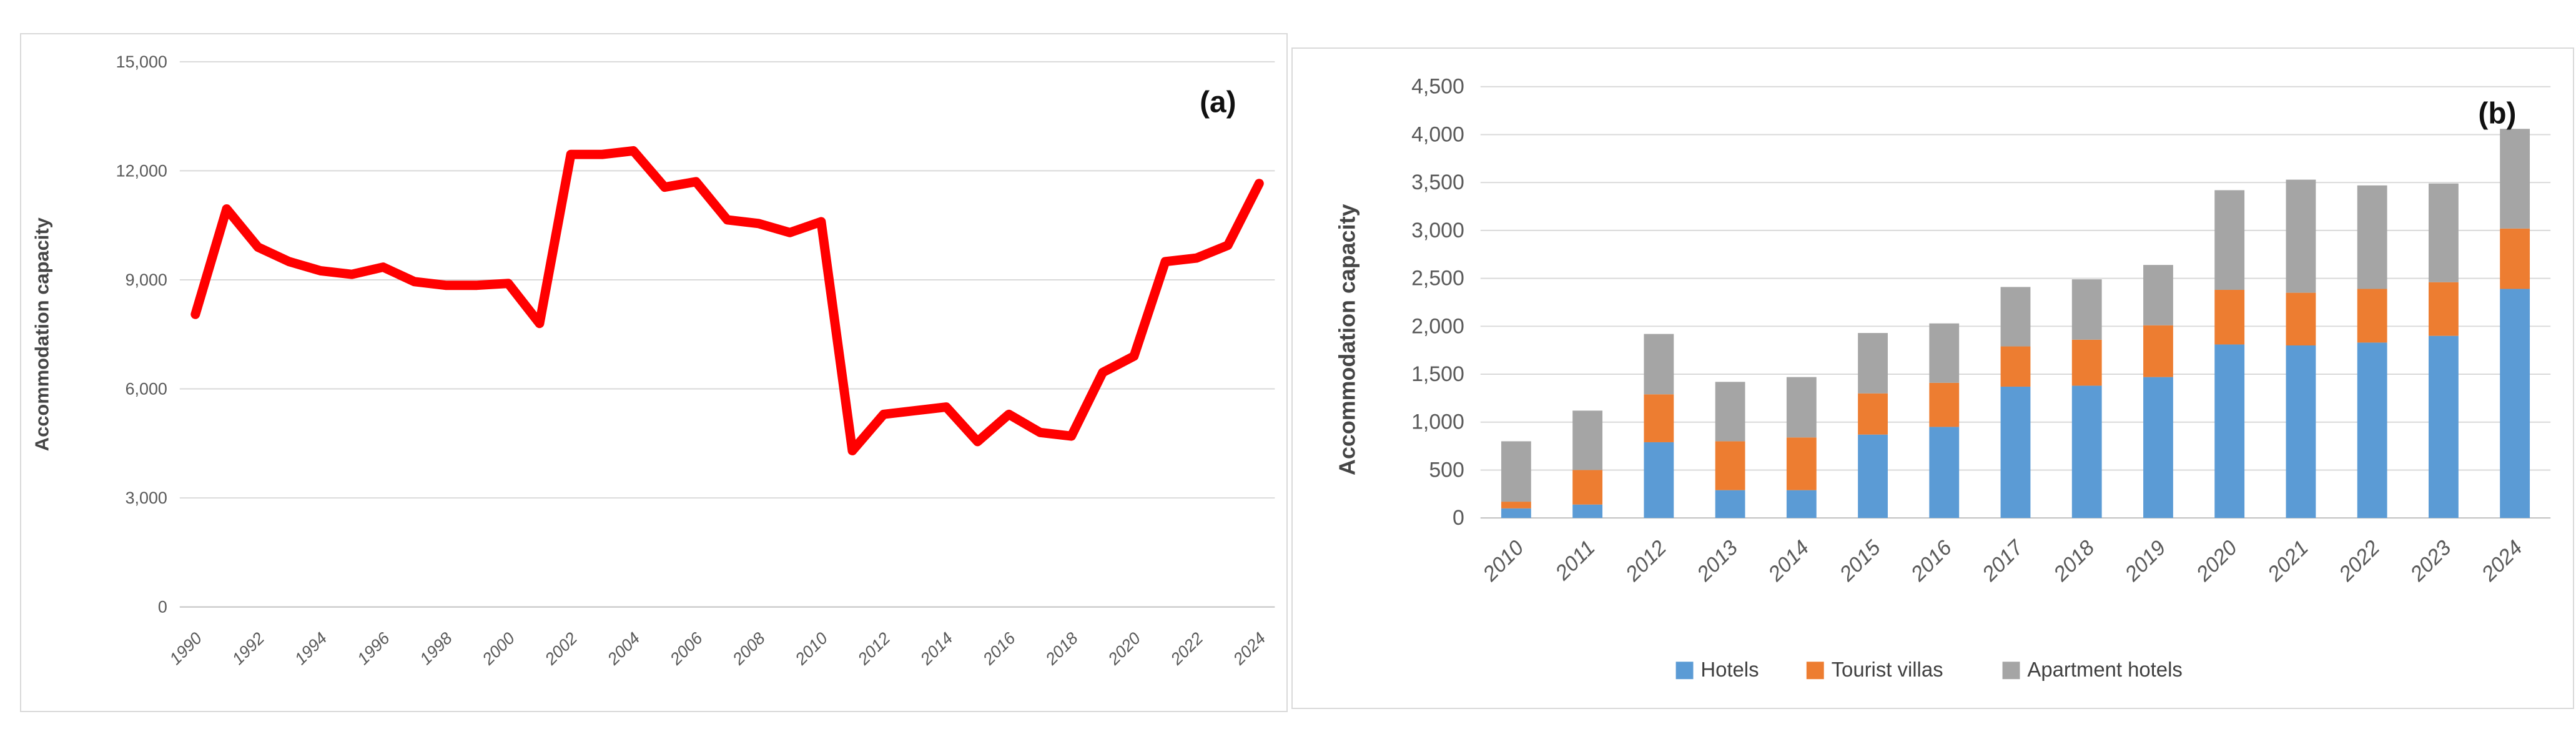 The image size is (2576, 744). What do you see at coordinates (311, 648) in the screenshot?
I see `x-tick-label: 1994` at bounding box center [311, 648].